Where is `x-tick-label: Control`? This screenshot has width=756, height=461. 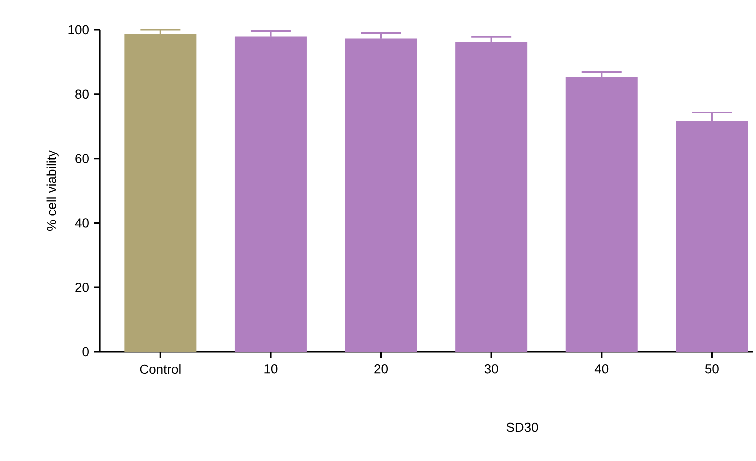 x-tick-label: Control is located at coordinates (160, 369).